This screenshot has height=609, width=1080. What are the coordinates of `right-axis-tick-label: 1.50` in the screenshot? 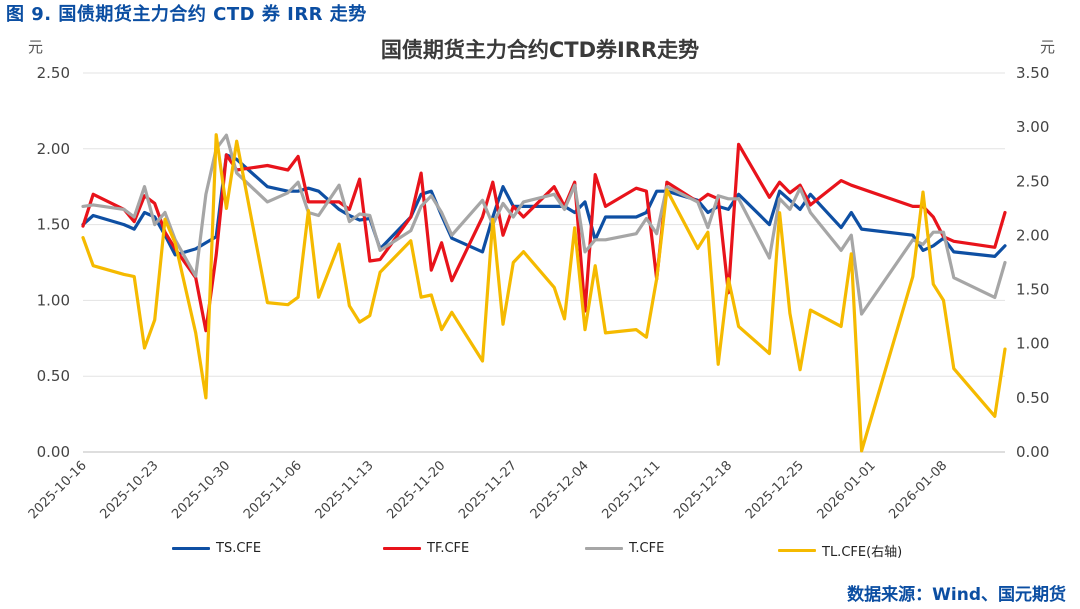 It's located at (1032, 290).